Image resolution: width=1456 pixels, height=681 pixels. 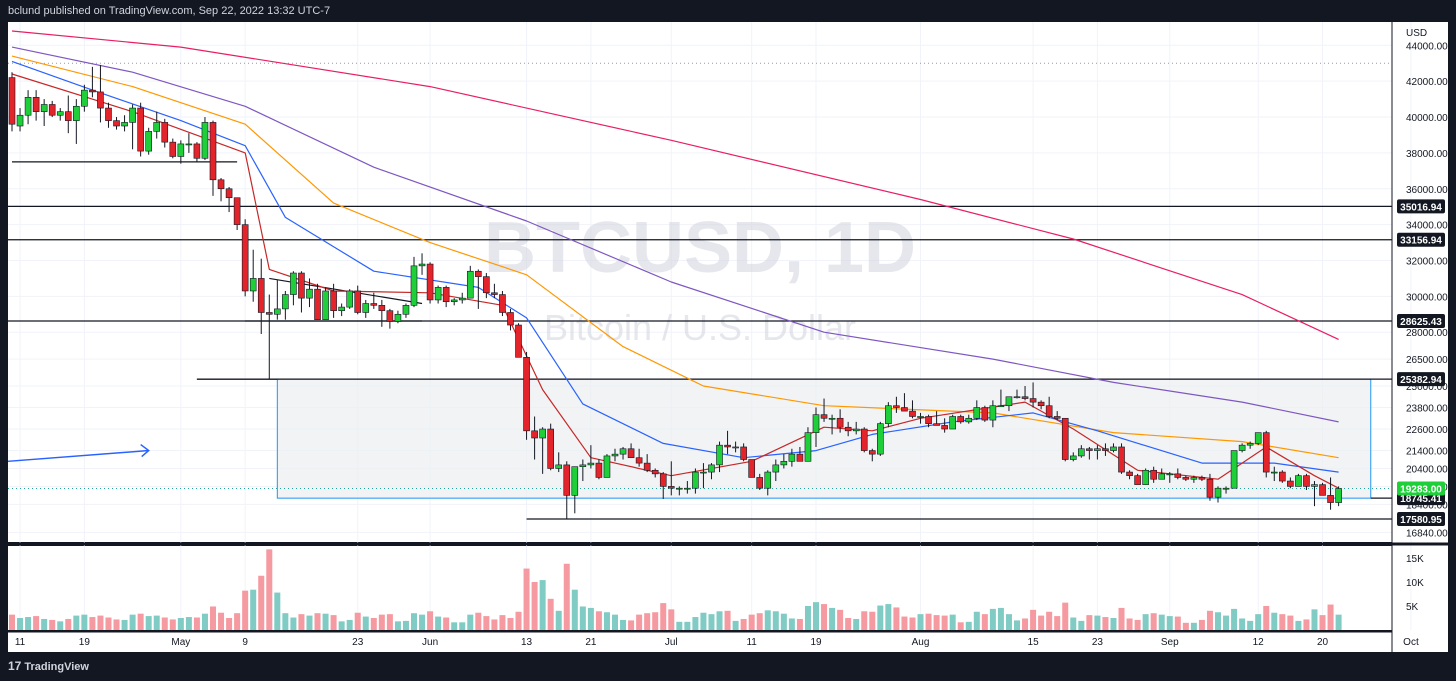 I want to click on current-price-label: 19283.00, so click(x=1421, y=490).